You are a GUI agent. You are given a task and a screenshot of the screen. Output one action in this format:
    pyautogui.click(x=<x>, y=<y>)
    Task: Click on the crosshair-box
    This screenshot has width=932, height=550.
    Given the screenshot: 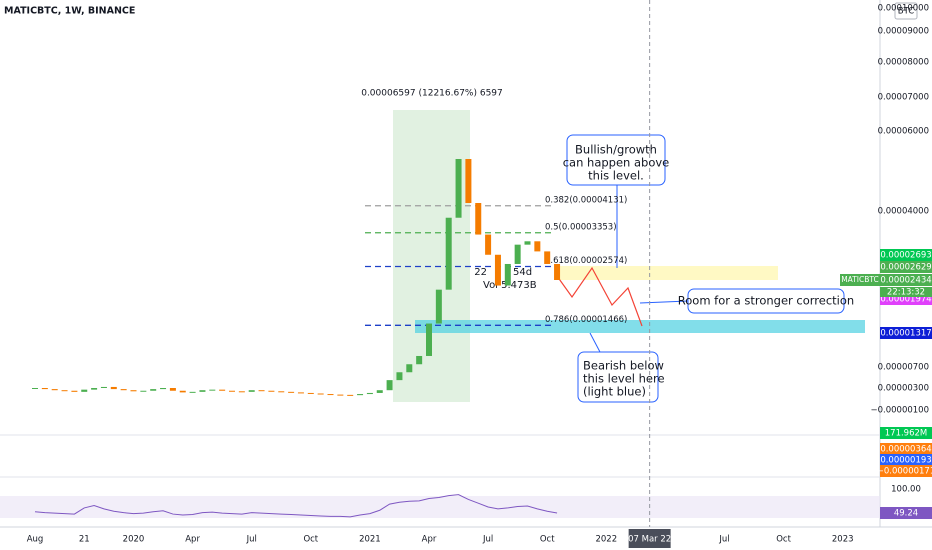 What is the action you would take?
    pyautogui.click(x=649, y=538)
    